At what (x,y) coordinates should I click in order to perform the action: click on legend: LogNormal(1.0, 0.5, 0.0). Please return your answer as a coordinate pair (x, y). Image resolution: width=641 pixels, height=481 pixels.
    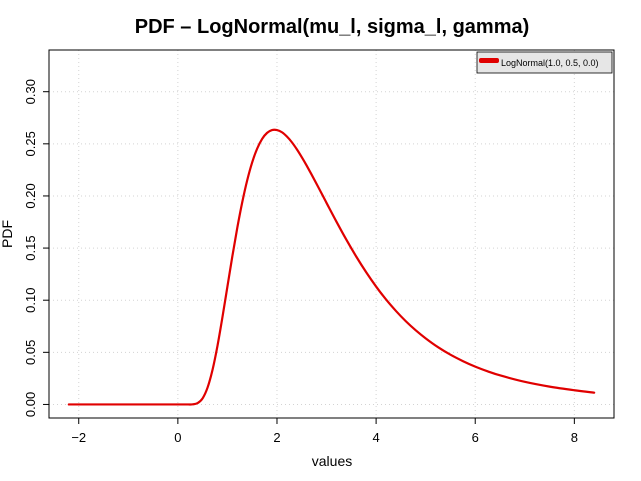
    Looking at the image, I should click on (544, 62).